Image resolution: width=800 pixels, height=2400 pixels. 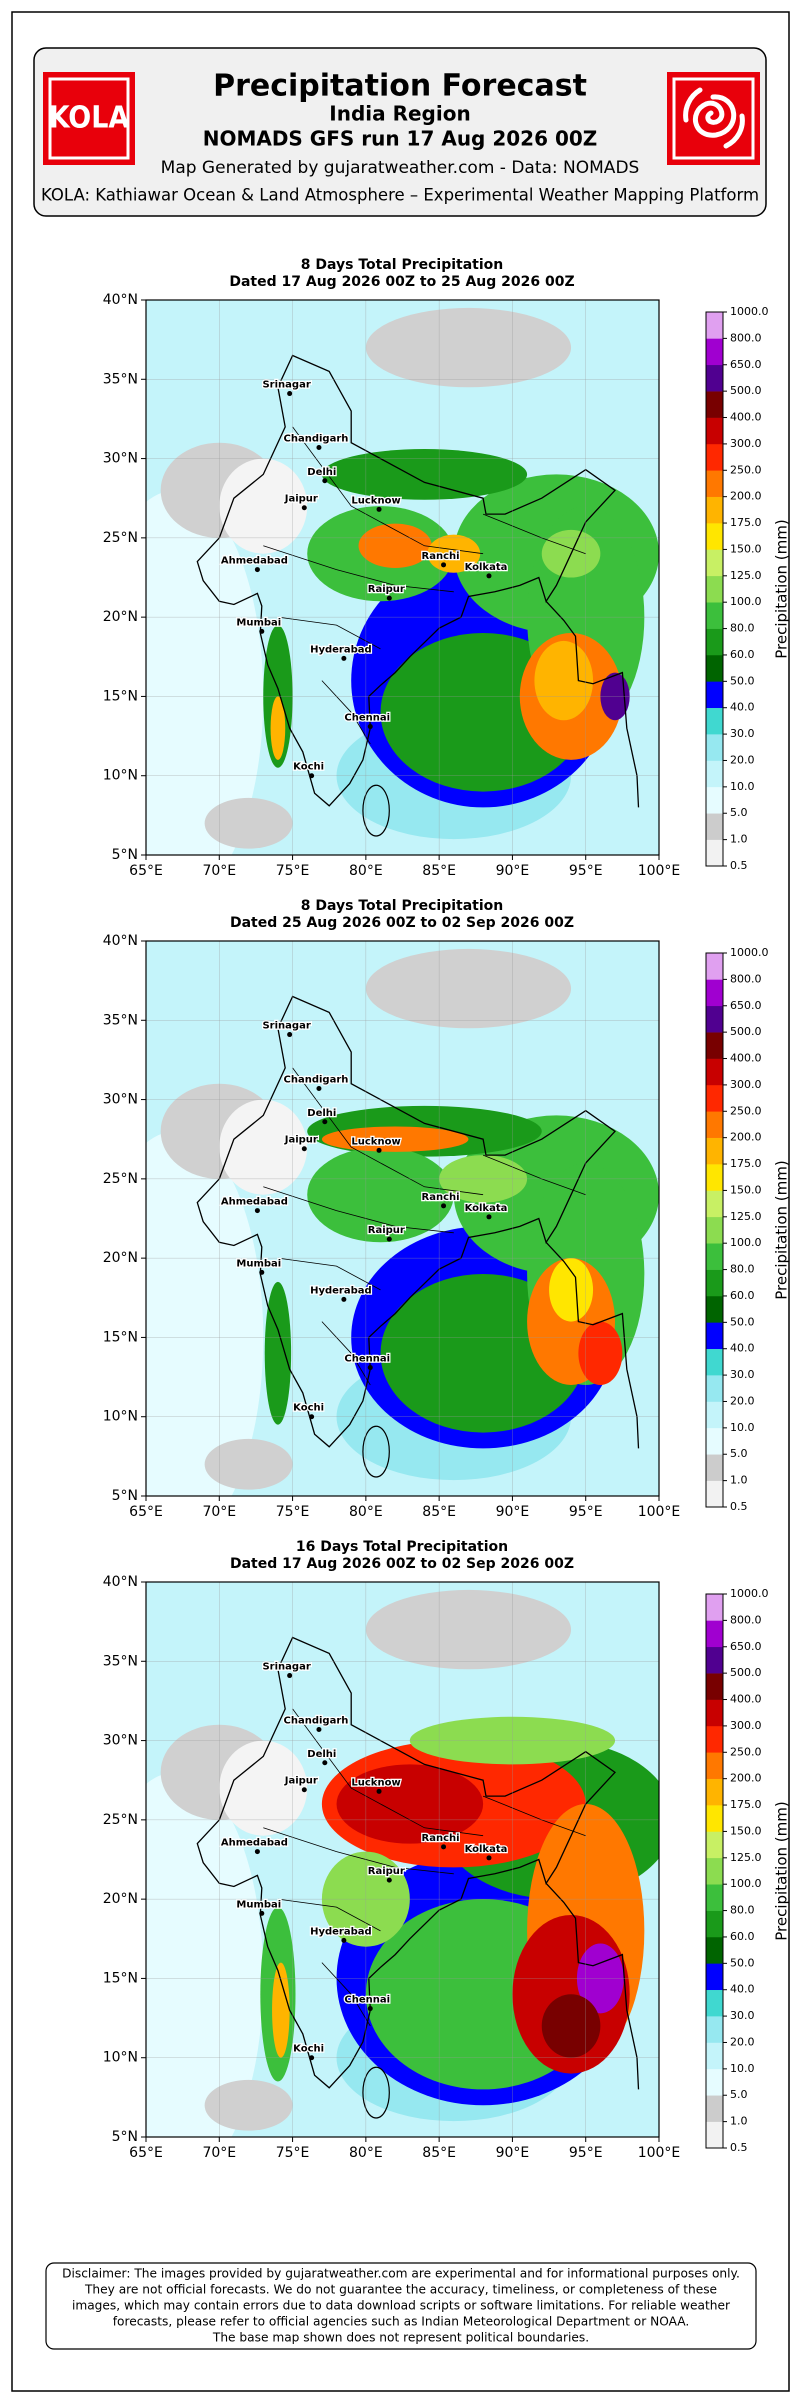 What do you see at coordinates (120, 696) in the screenshot?
I see `lat-tick-label: 15°N` at bounding box center [120, 696].